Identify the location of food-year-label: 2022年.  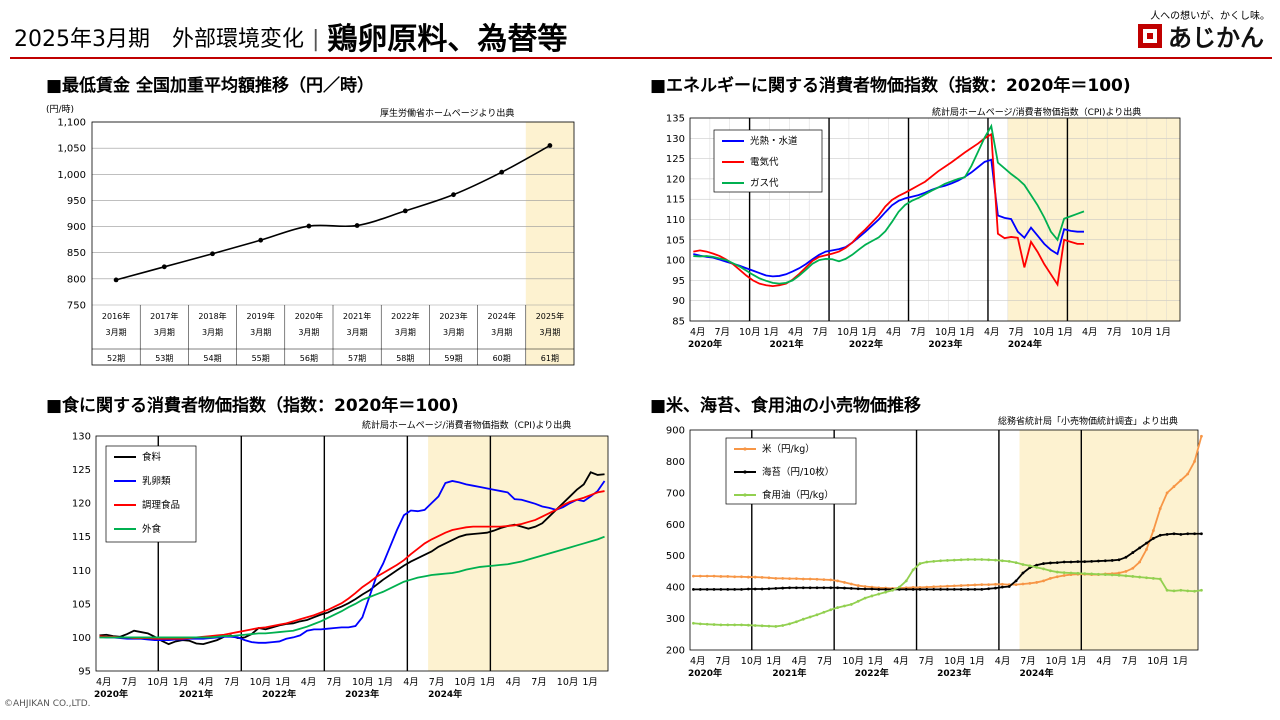
(279, 694).